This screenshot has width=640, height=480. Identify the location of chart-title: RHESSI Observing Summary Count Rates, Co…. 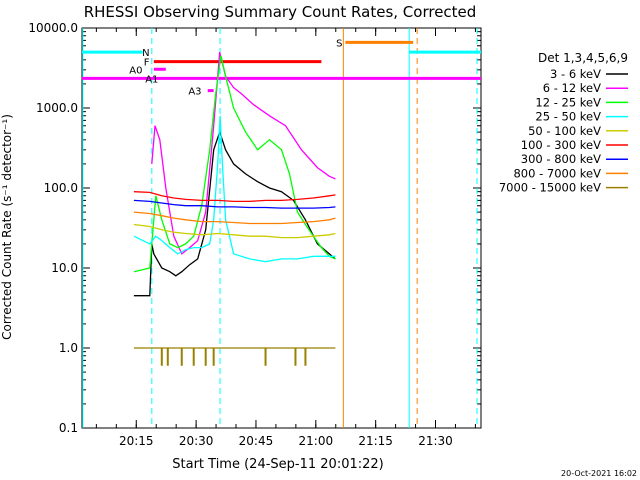
(280, 12).